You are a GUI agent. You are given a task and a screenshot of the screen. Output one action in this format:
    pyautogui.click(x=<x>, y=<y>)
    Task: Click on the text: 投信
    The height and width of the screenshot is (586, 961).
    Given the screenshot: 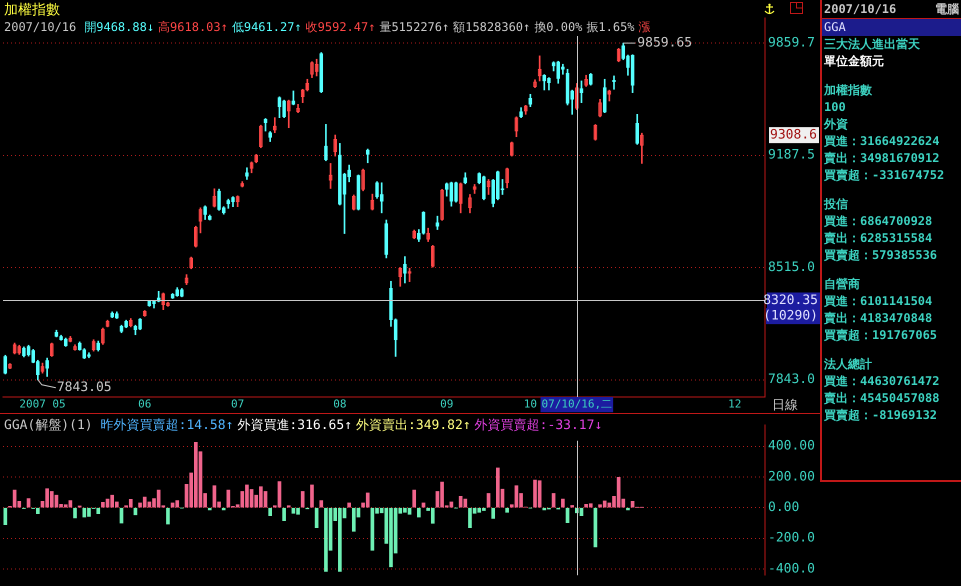 What is the action you would take?
    pyautogui.click(x=835, y=204)
    